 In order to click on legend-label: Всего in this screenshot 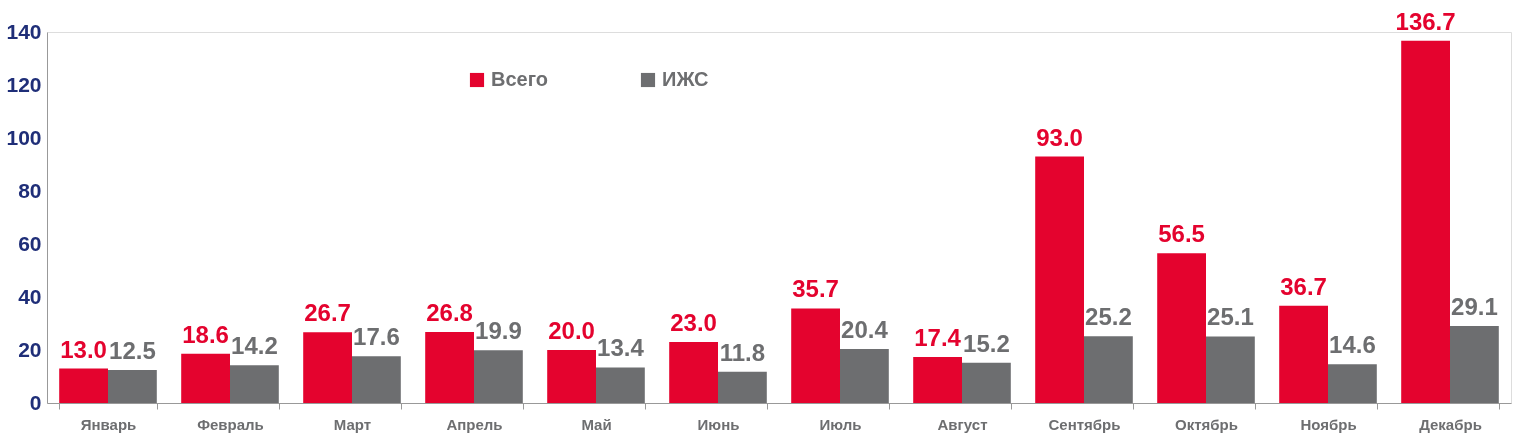, I will do `click(519, 79)`.